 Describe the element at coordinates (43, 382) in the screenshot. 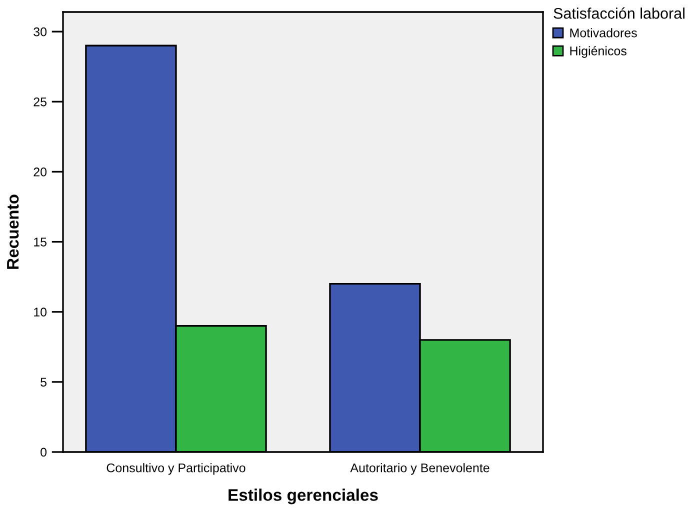

I see `y-tick-label: 5` at that location.